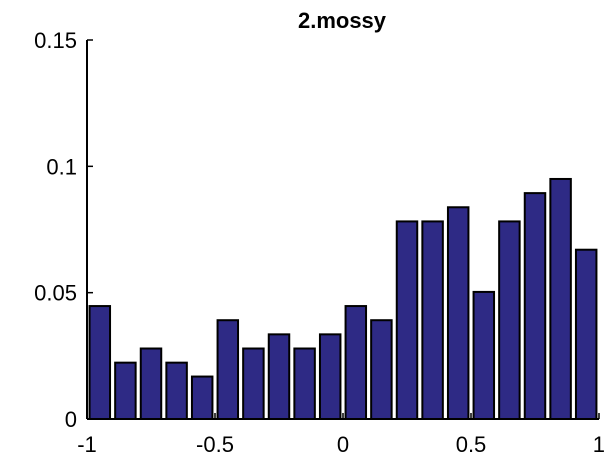 Image resolution: width=613 pixels, height=461 pixels. I want to click on y-tick-label: 0.05, so click(55, 293).